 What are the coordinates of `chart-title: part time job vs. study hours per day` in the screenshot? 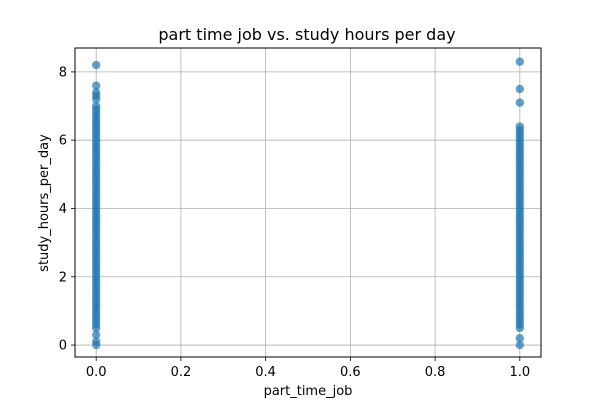 It's located at (306, 34).